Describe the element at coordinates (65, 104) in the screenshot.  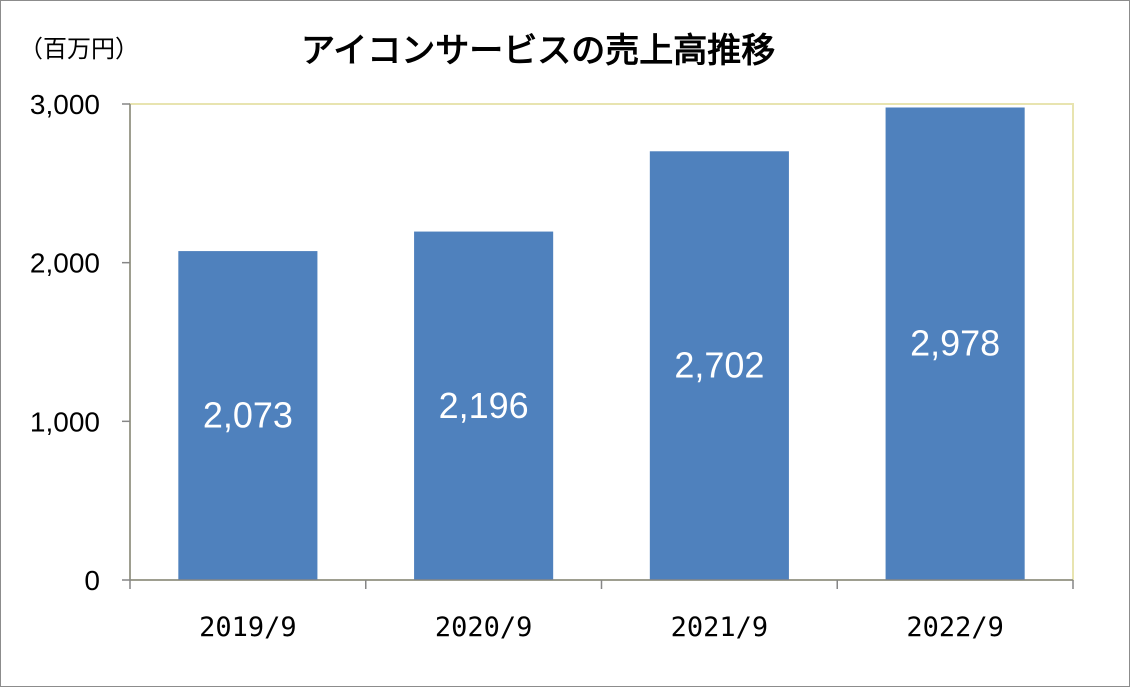
I see `y-tick-label: 3,000` at that location.